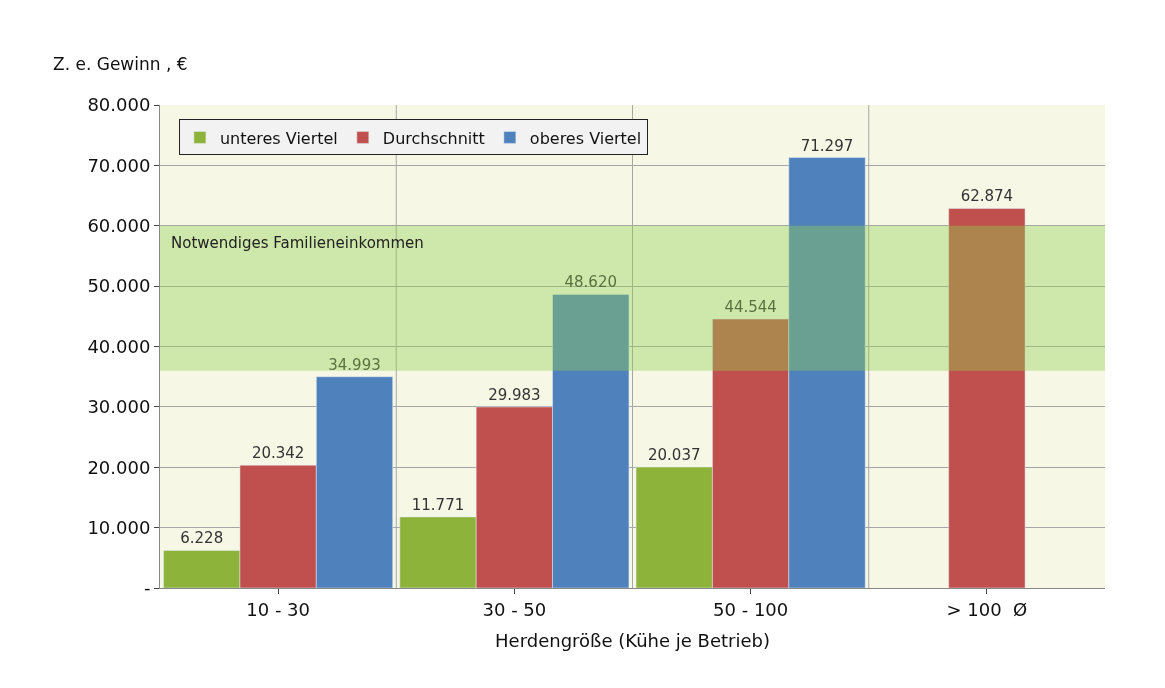 The width and height of the screenshot is (1165, 688). Describe the element at coordinates (119, 407) in the screenshot. I see `y-tick-label: 30.000` at that location.